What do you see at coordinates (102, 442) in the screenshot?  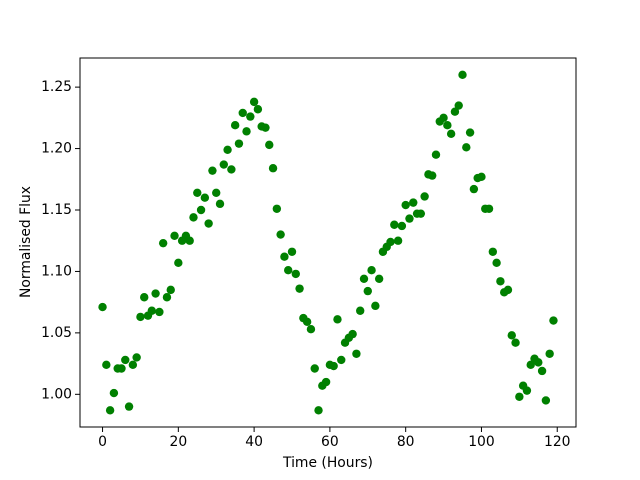 I see `x-tick-label: 0` at bounding box center [102, 442].